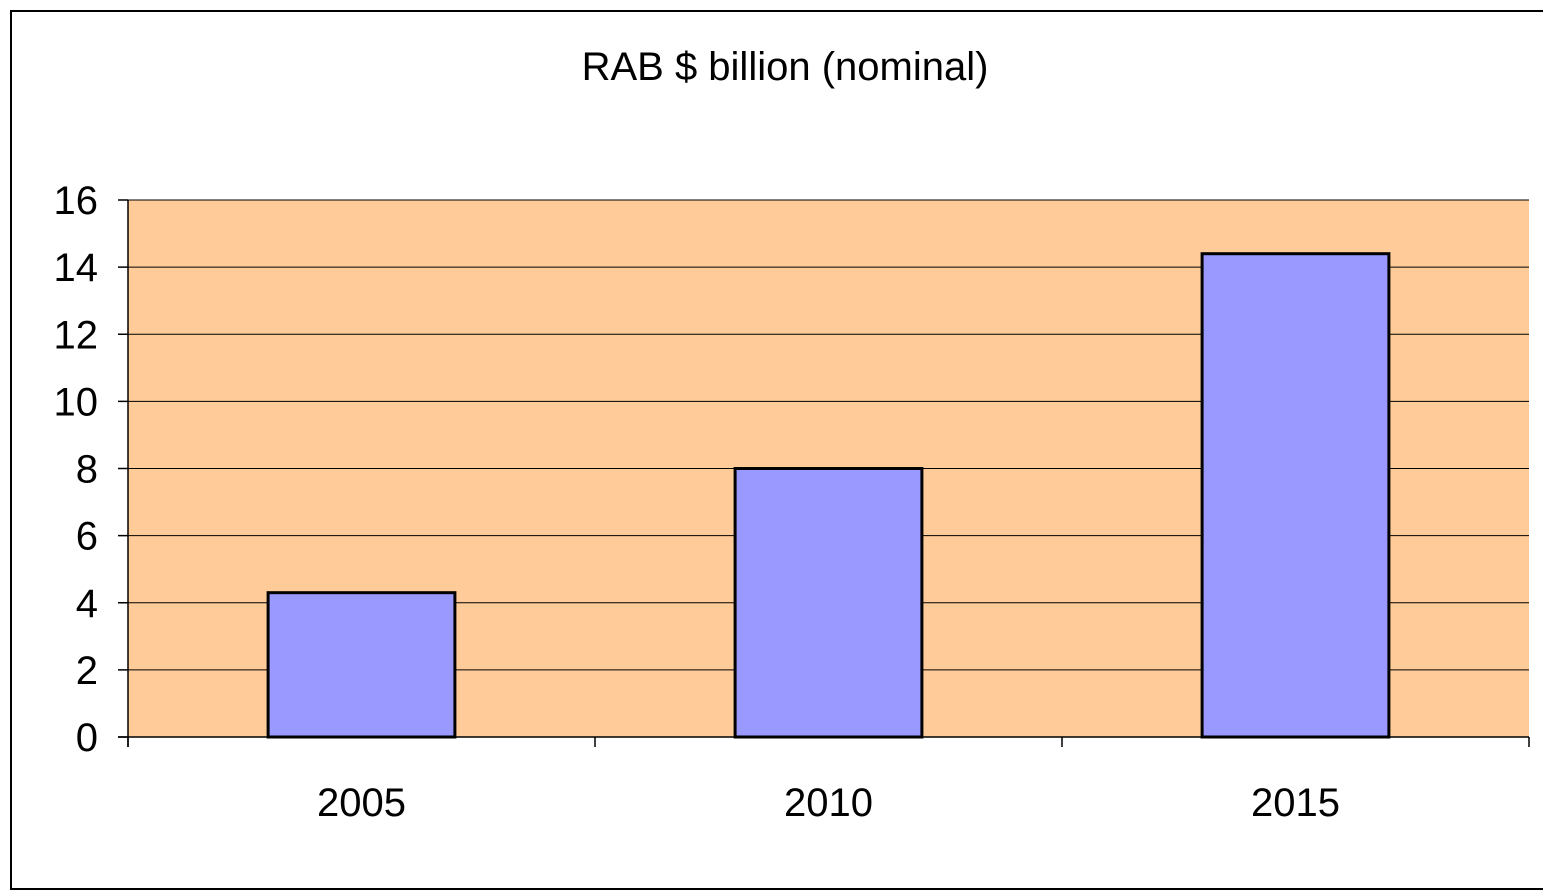 The image size is (1543, 890). What do you see at coordinates (76, 268) in the screenshot?
I see `y-tick-label: 14` at bounding box center [76, 268].